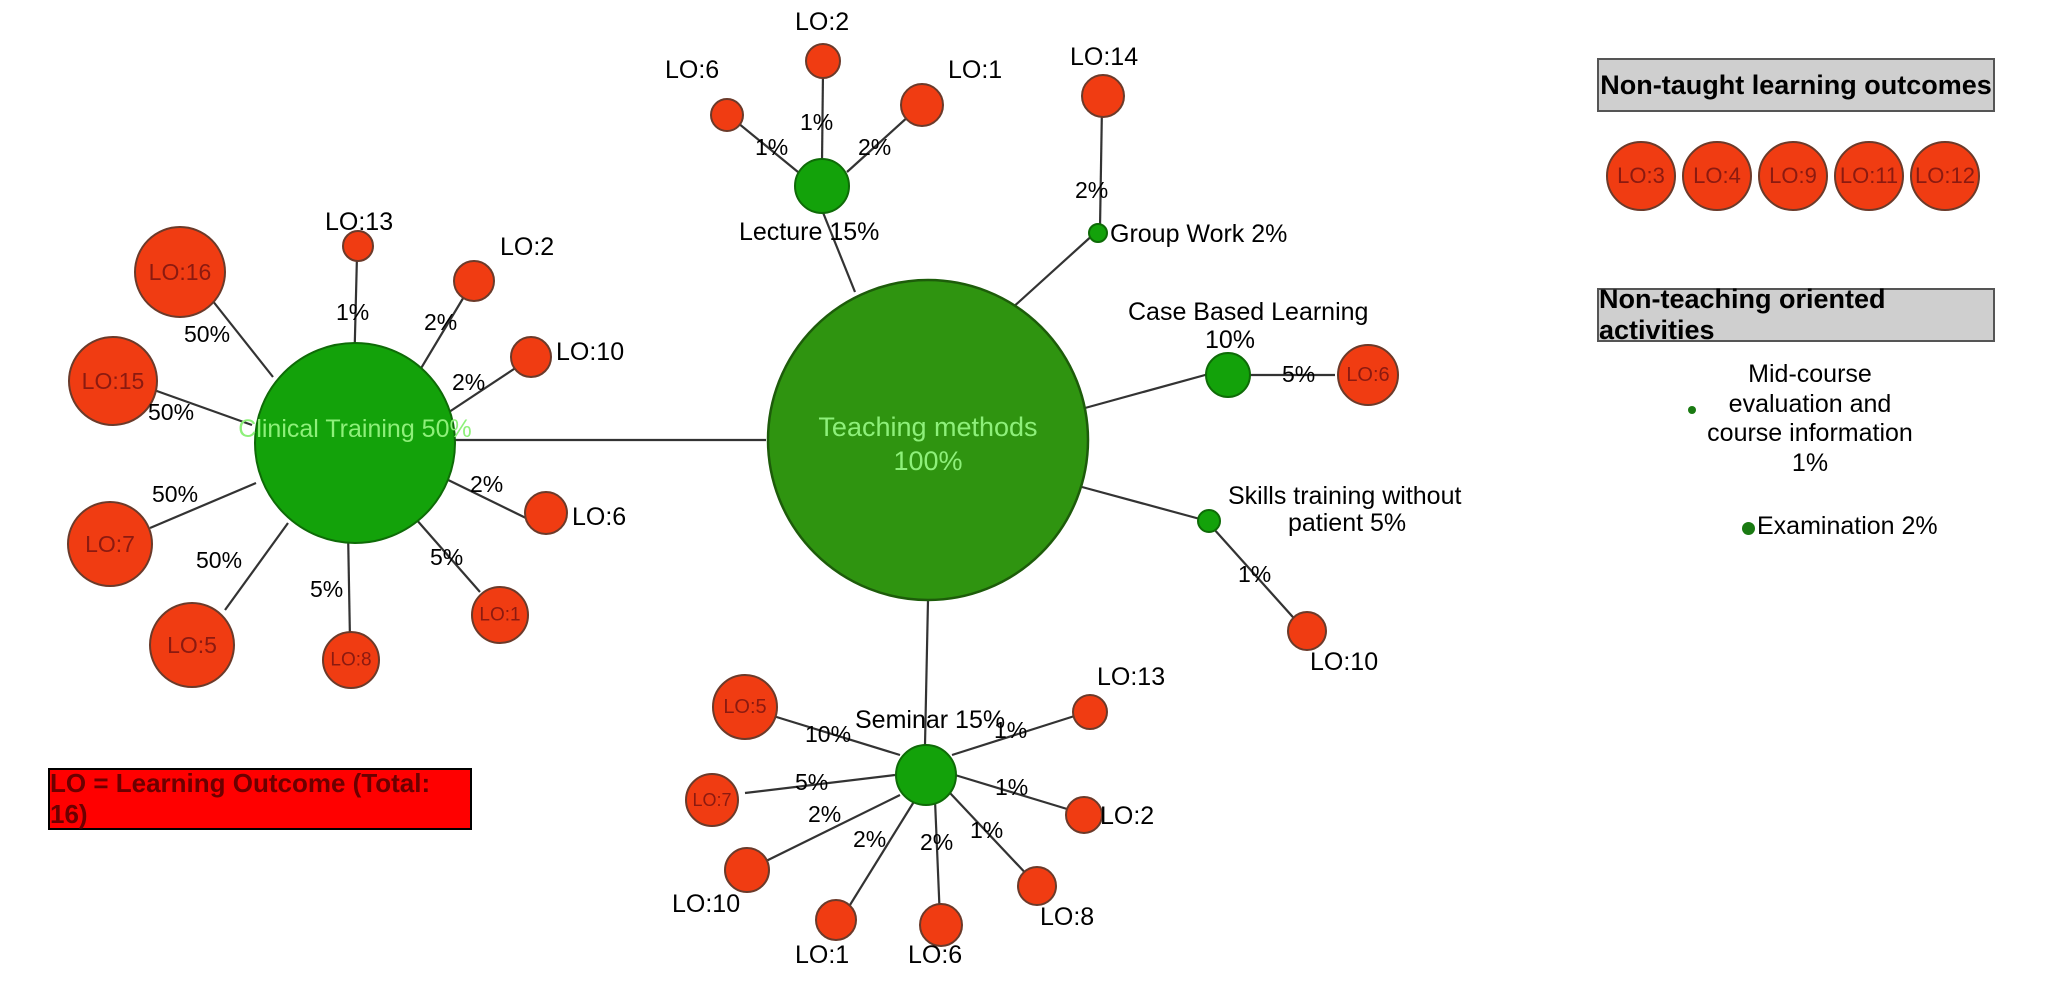 This screenshot has height=1001, width=2059. What do you see at coordinates (180, 272) in the screenshot?
I see `lo-bubble-ct-lo16` at bounding box center [180, 272].